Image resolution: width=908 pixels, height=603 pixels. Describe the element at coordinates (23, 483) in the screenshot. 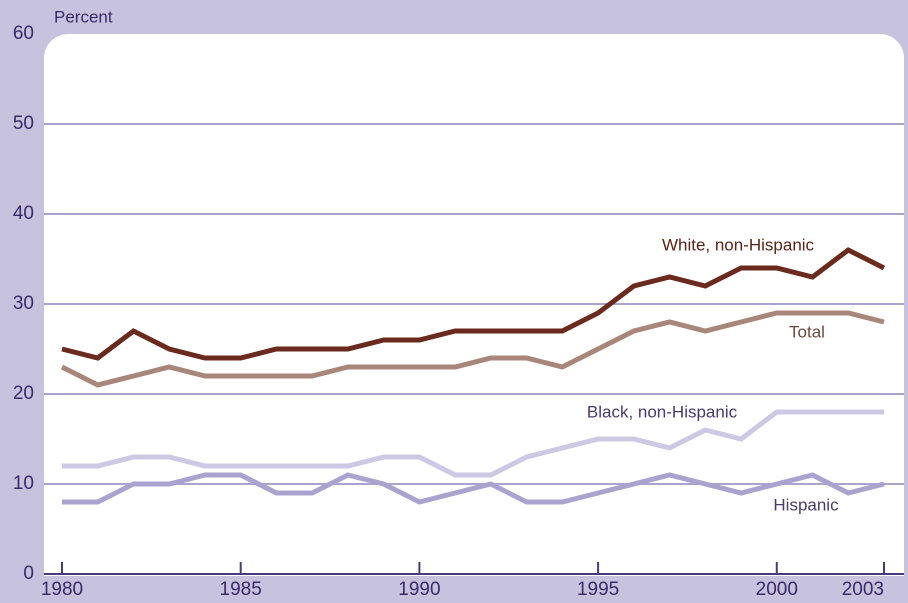

I see `y-tick-label: 10` at that location.